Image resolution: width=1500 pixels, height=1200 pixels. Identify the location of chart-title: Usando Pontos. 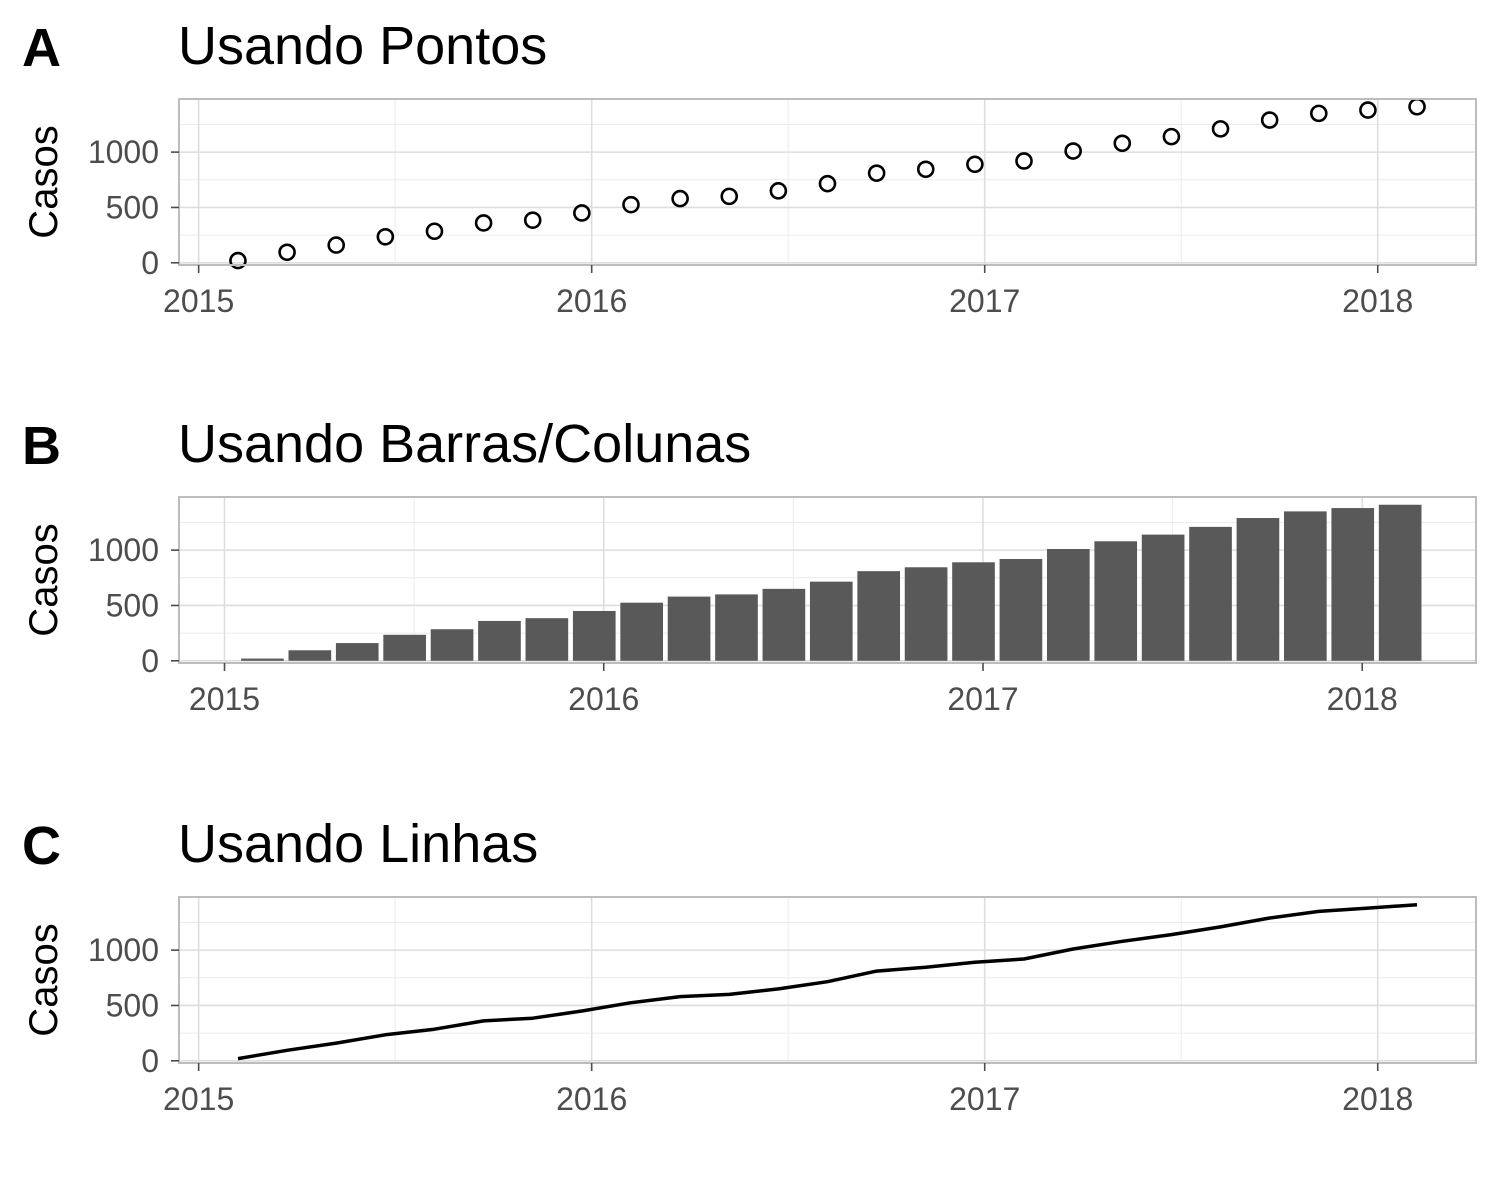
(362, 46).